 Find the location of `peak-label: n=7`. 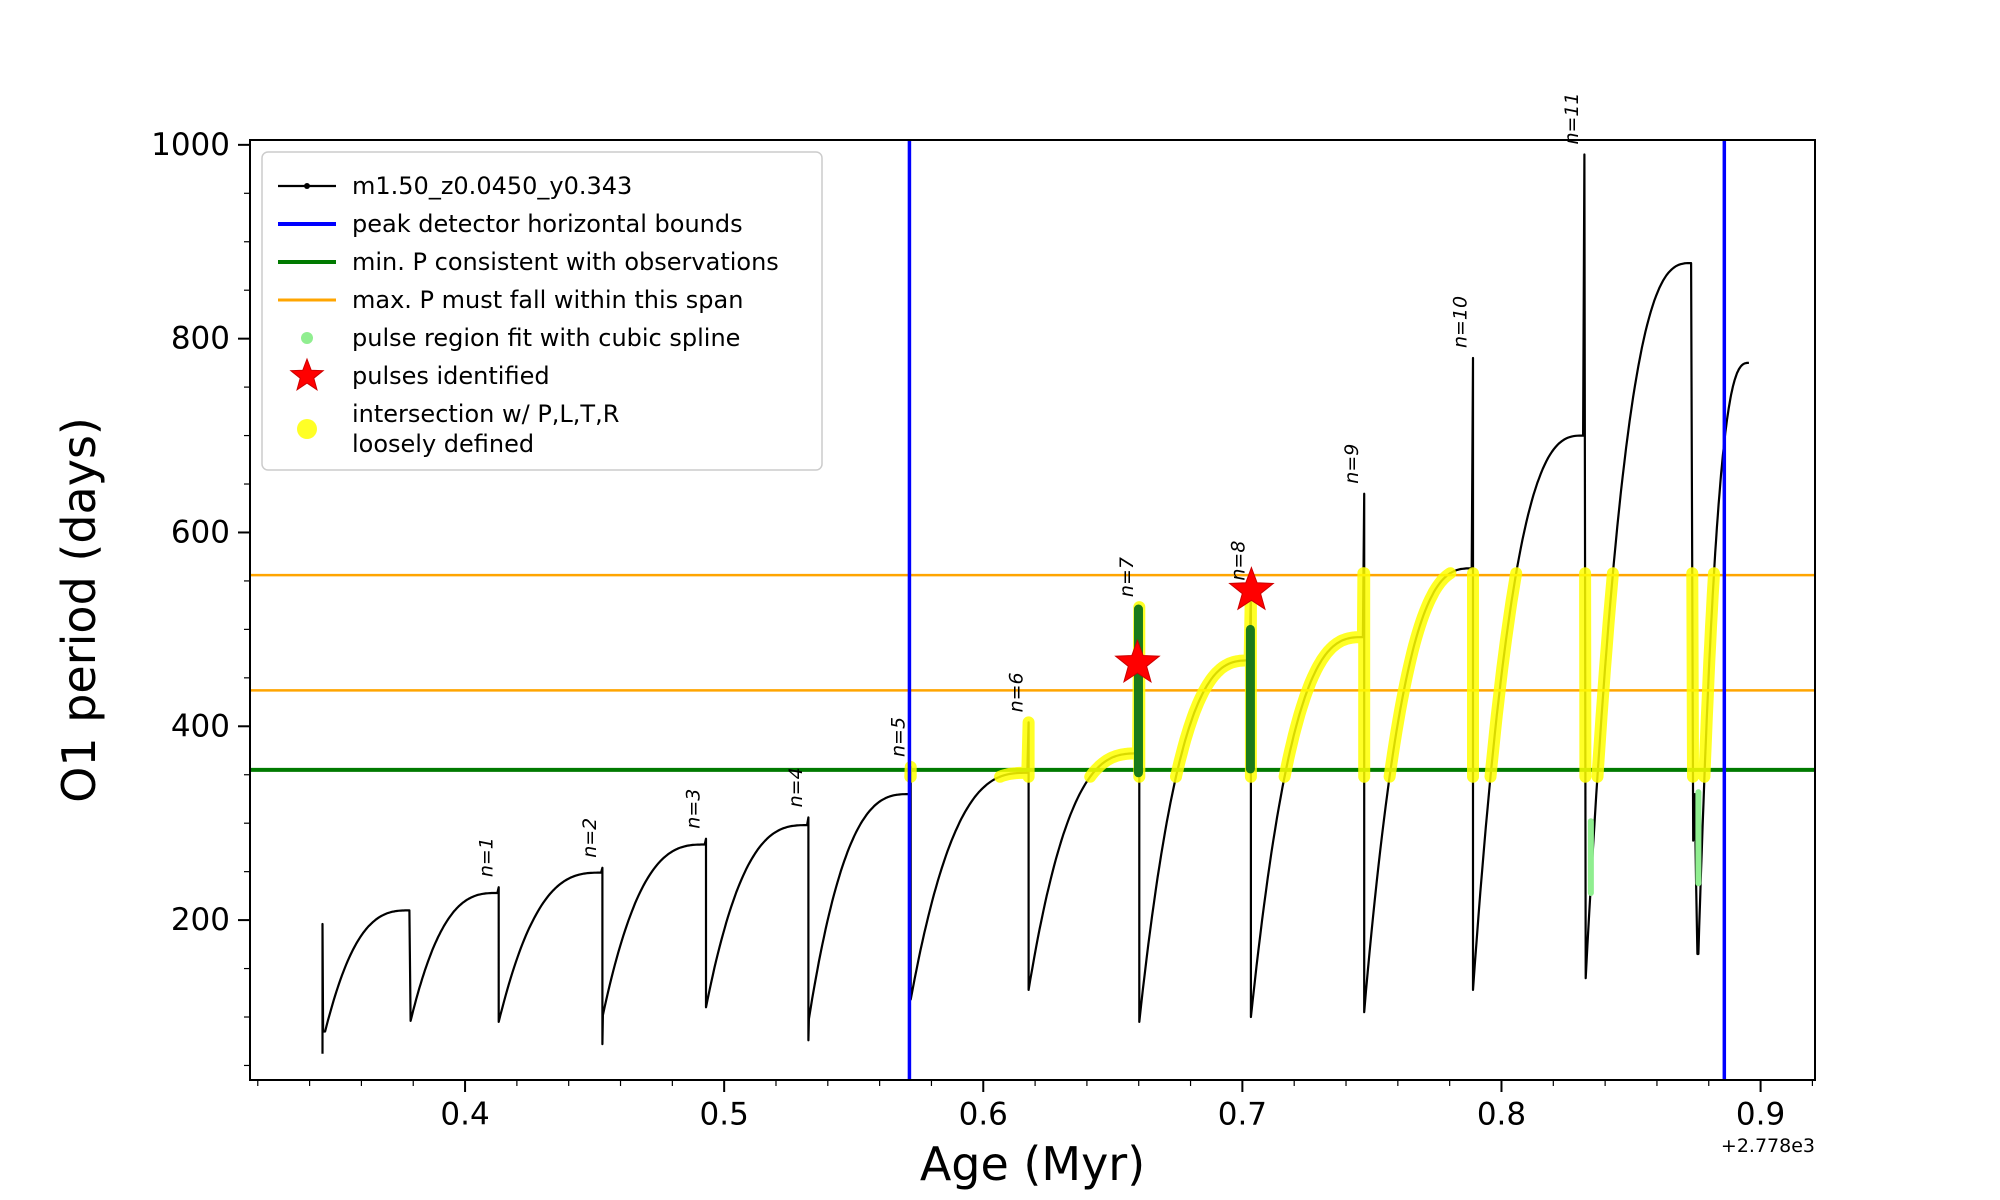

peak-label: n=7 is located at coordinates (1127, 577).